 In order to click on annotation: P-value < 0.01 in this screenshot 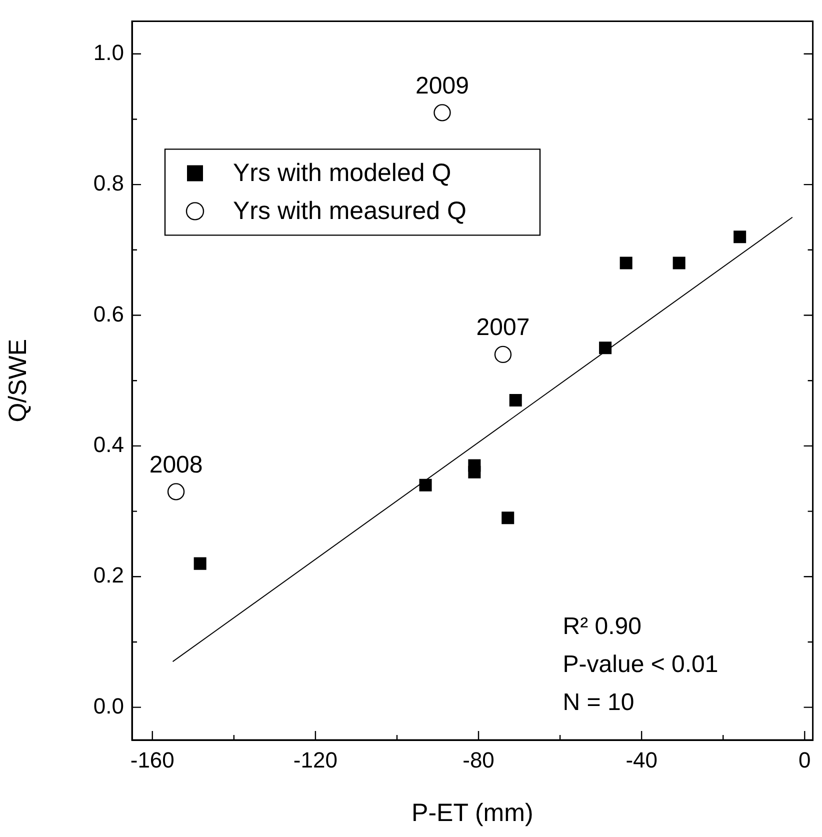, I will do `click(640, 664)`.